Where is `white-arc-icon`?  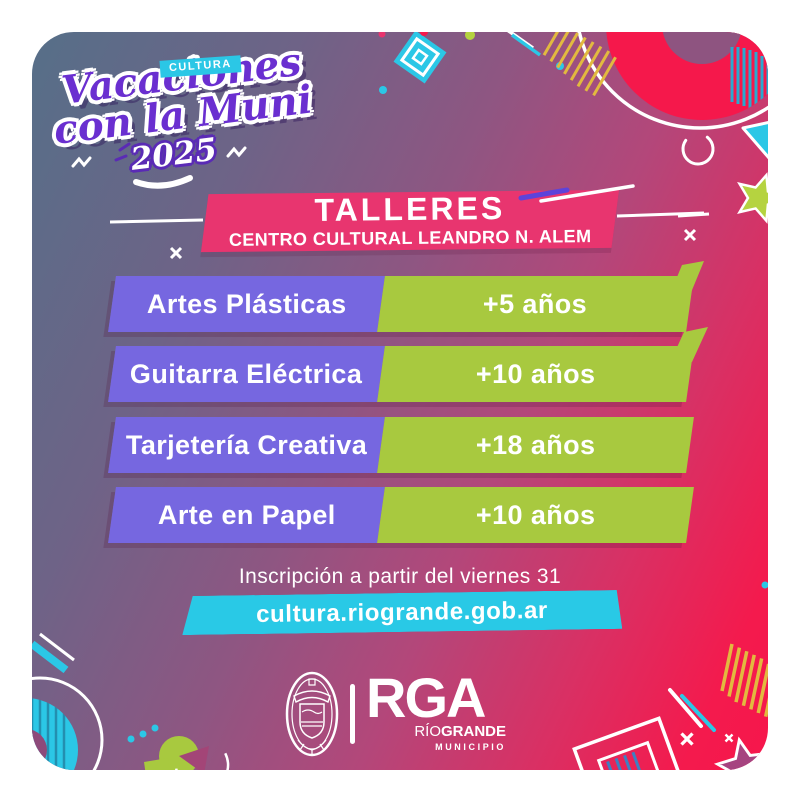 white-arc-icon is located at coordinates (672, 81).